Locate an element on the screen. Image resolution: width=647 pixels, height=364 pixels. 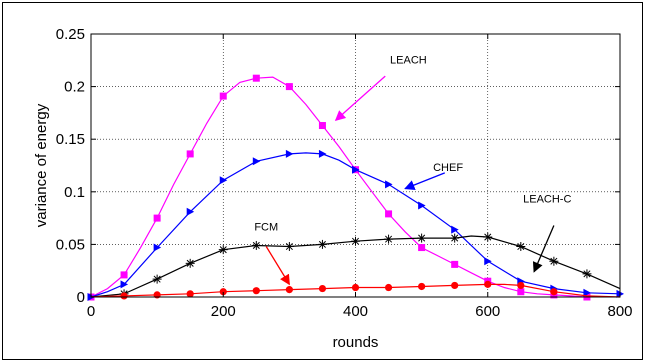
y-tick-label: 0 is located at coordinates (81, 297).